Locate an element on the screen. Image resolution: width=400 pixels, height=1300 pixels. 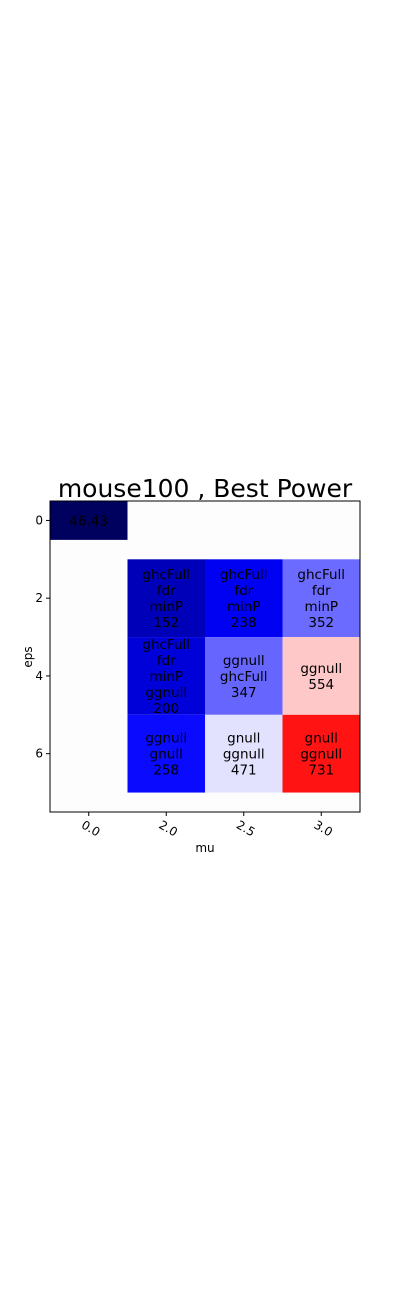
cell-label: 347 is located at coordinates (244, 693).